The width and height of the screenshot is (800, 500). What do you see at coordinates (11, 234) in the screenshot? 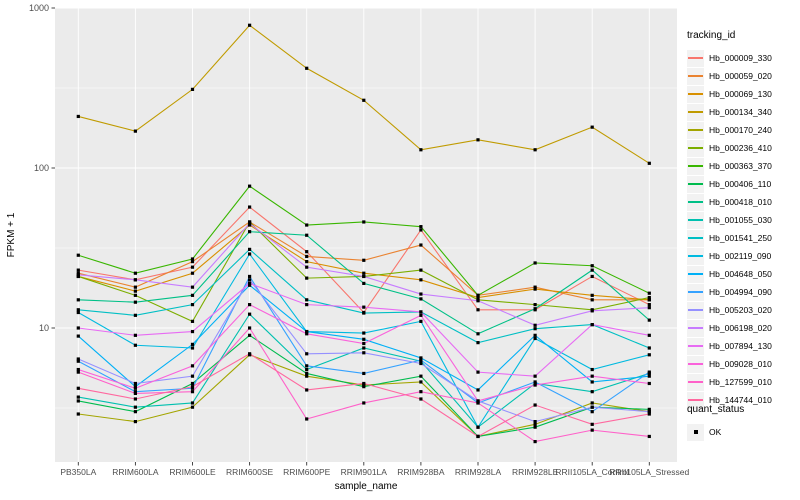
I see `y-axis-title: FPKM + 1` at bounding box center [11, 234].